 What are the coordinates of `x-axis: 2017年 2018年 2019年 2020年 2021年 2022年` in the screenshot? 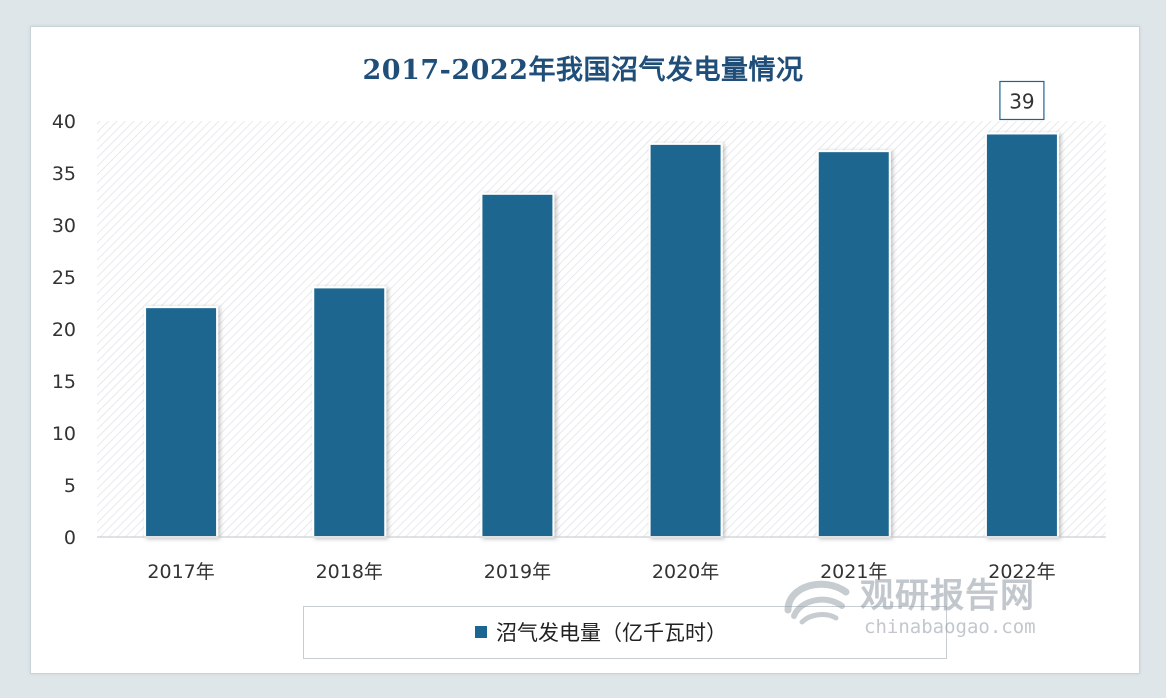 It's located at (601, 572).